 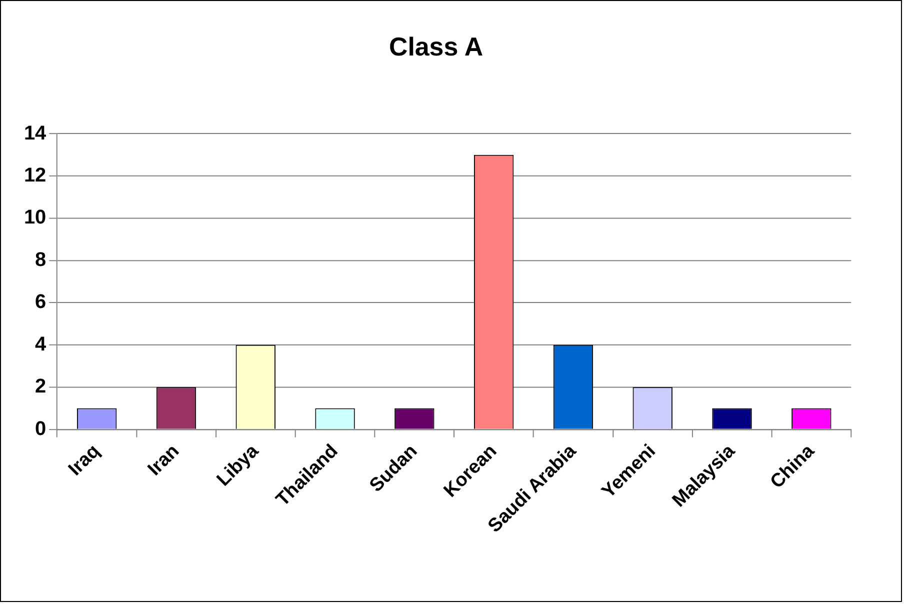 I want to click on x-tick-label: Iraq, so click(x=84, y=460).